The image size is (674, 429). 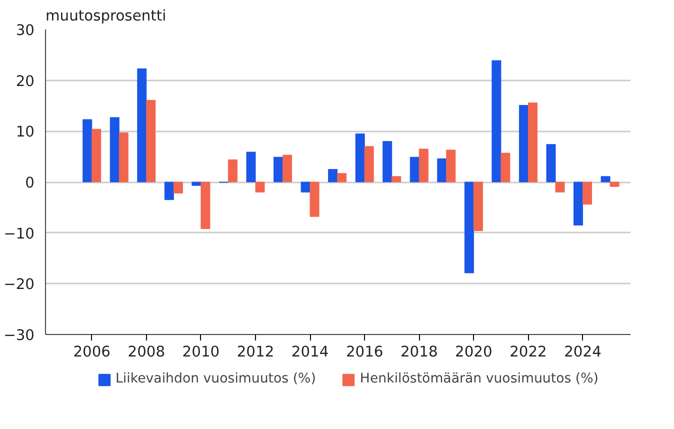 I want to click on x-tick-label: 2024, so click(x=583, y=352).